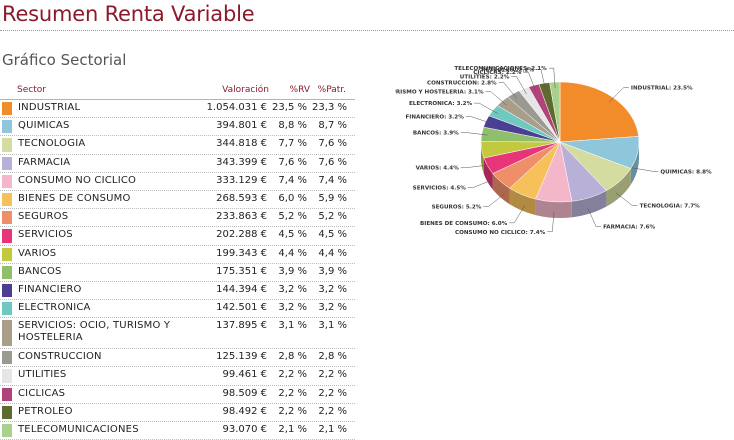 This screenshot has height=440, width=734. What do you see at coordinates (177, 182) in the screenshot?
I see `table-row: CONSUMO NO CICLICO 333.129 € 7,4 % 7,4 %` at bounding box center [177, 182].